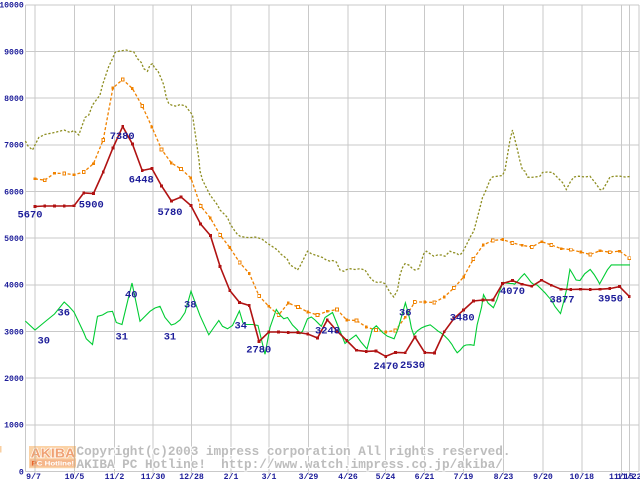  I want to click on svg-text: 7380, so click(122, 137).